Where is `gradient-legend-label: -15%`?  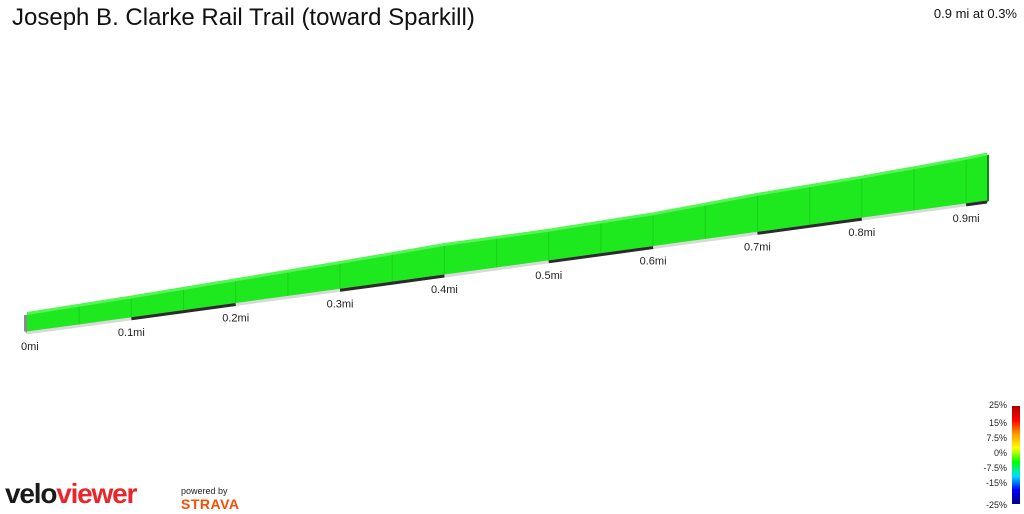 gradient-legend-label: -15% is located at coordinates (996, 483).